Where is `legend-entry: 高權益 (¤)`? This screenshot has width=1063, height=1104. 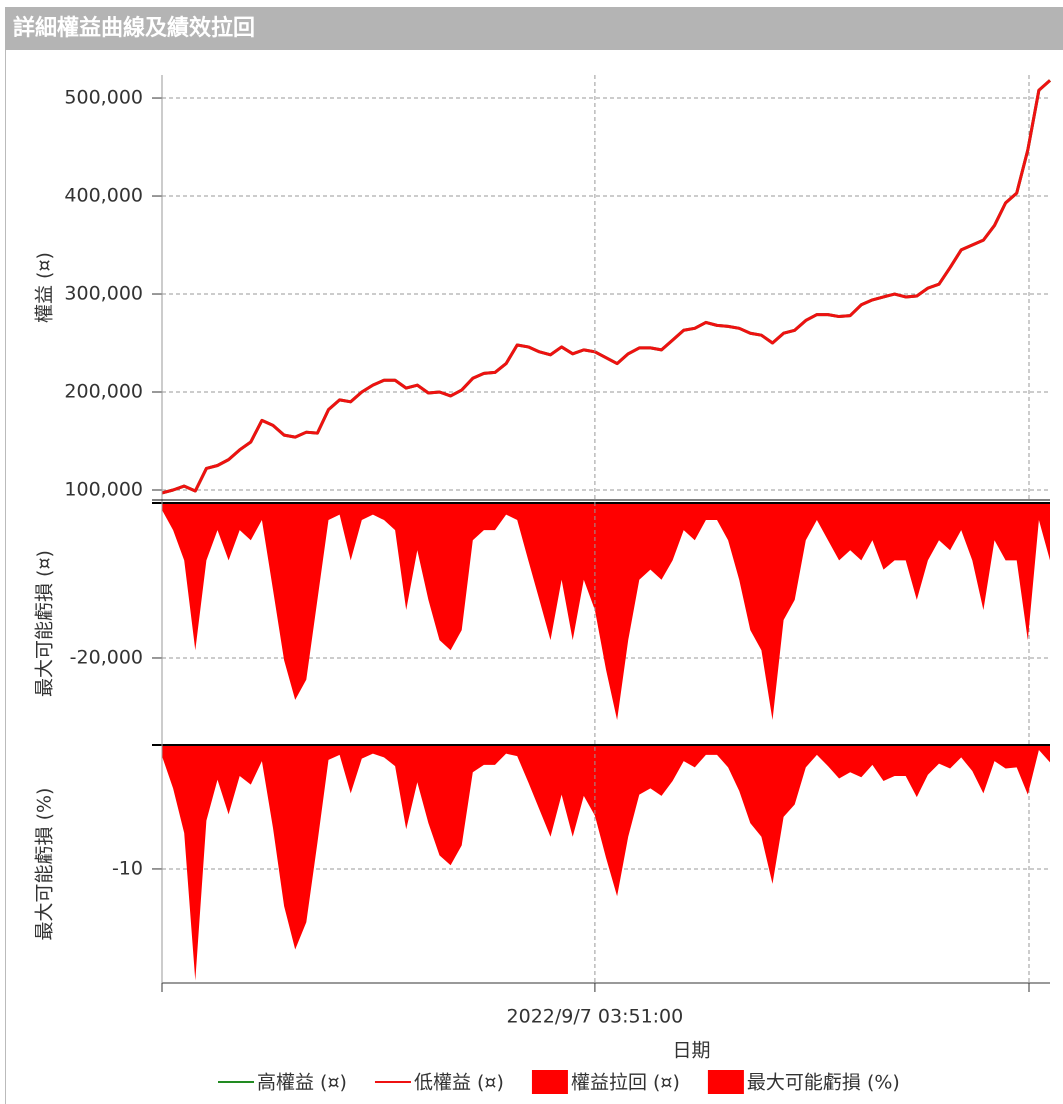
legend-entry: 高權益 (¤) is located at coordinates (282, 1083).